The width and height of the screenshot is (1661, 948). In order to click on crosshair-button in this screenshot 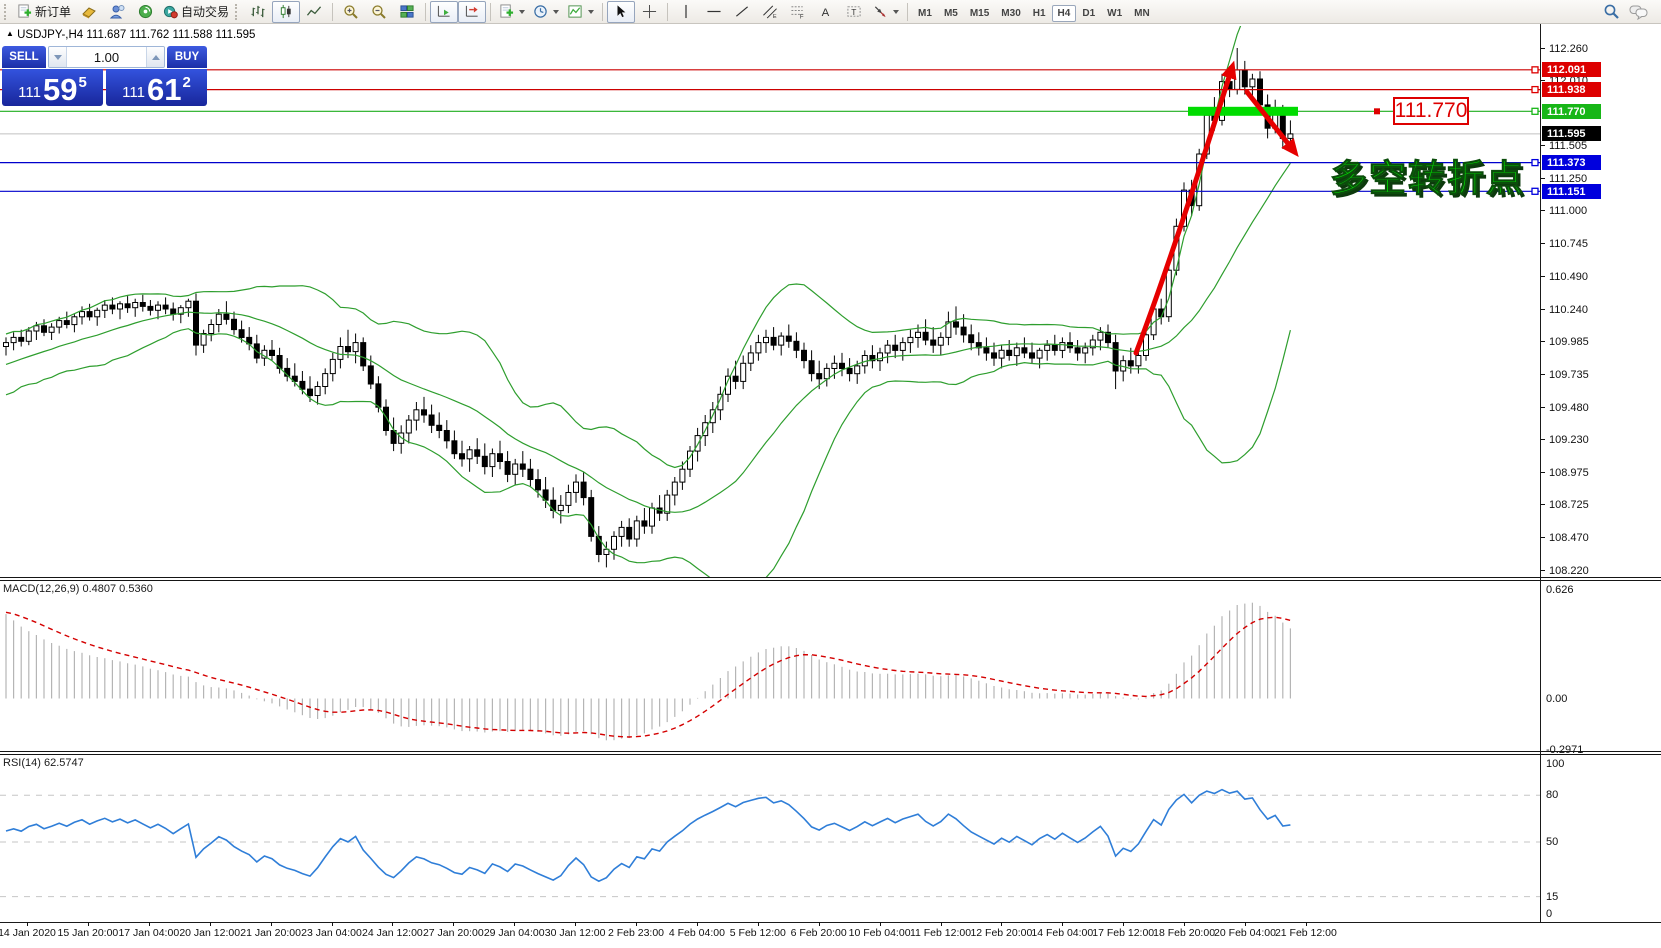, I will do `click(649, 12)`.